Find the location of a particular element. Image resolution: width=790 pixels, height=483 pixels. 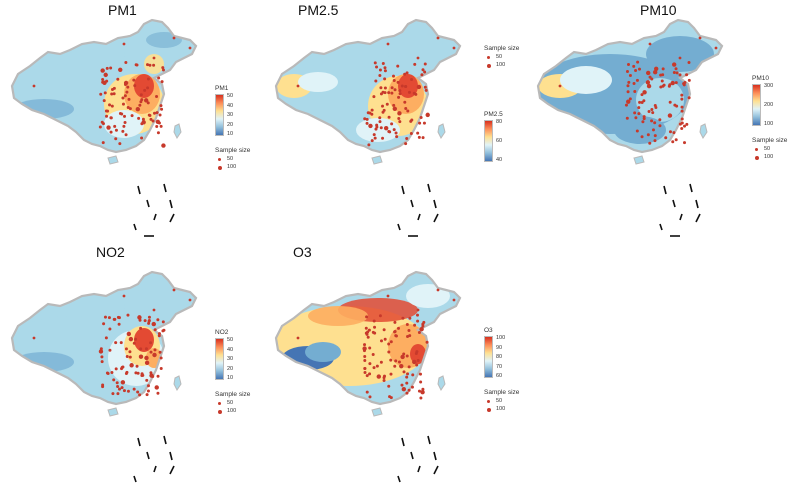

panel-title: PM2.5 is located at coordinates (318, 10).